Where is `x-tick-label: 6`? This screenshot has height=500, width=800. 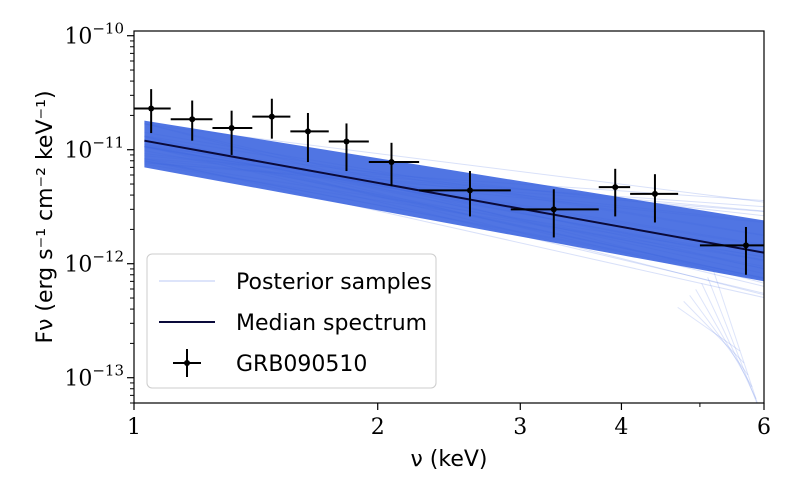
x-tick-label: 6 is located at coordinates (764, 427).